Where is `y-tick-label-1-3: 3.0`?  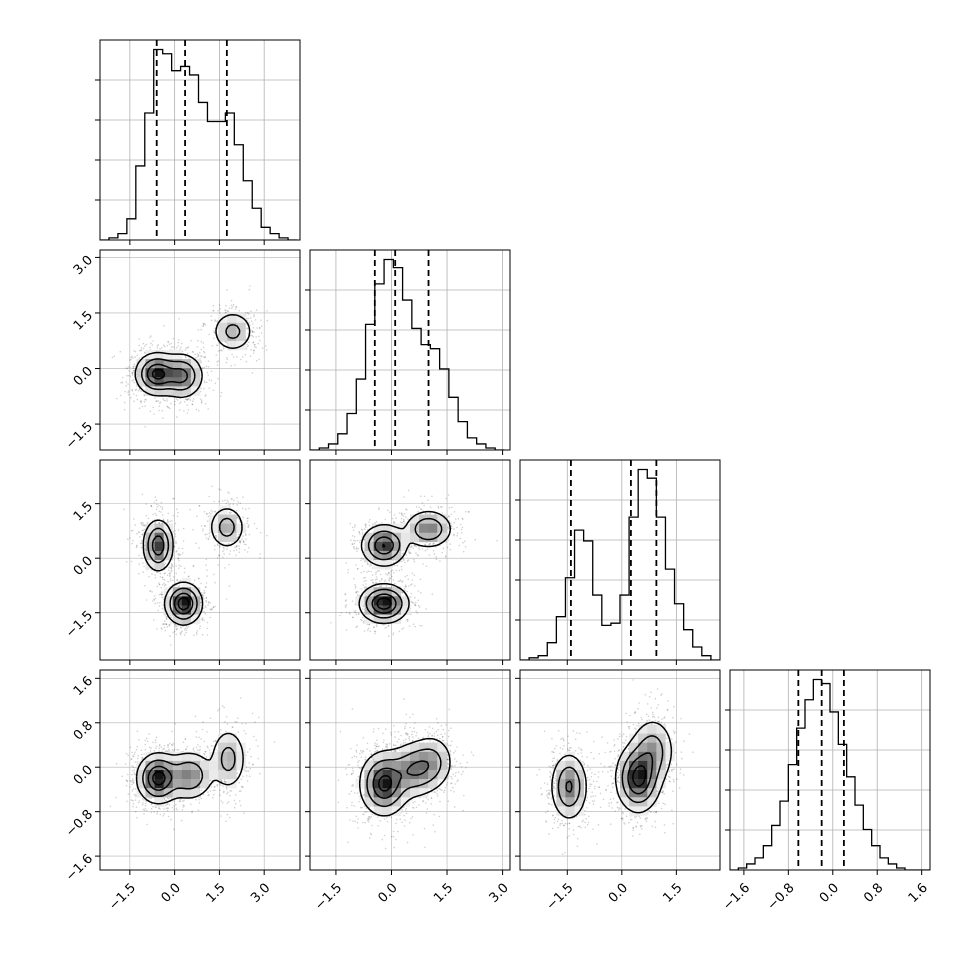
y-tick-label-1-3: 3.0 is located at coordinates (83, 265).